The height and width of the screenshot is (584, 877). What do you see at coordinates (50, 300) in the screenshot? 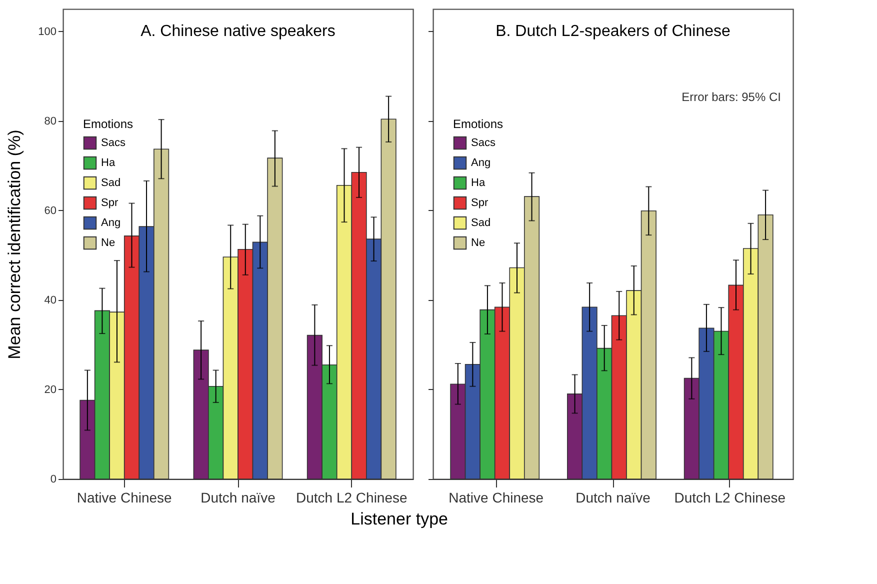
I see `y-tick-label: 40` at bounding box center [50, 300].